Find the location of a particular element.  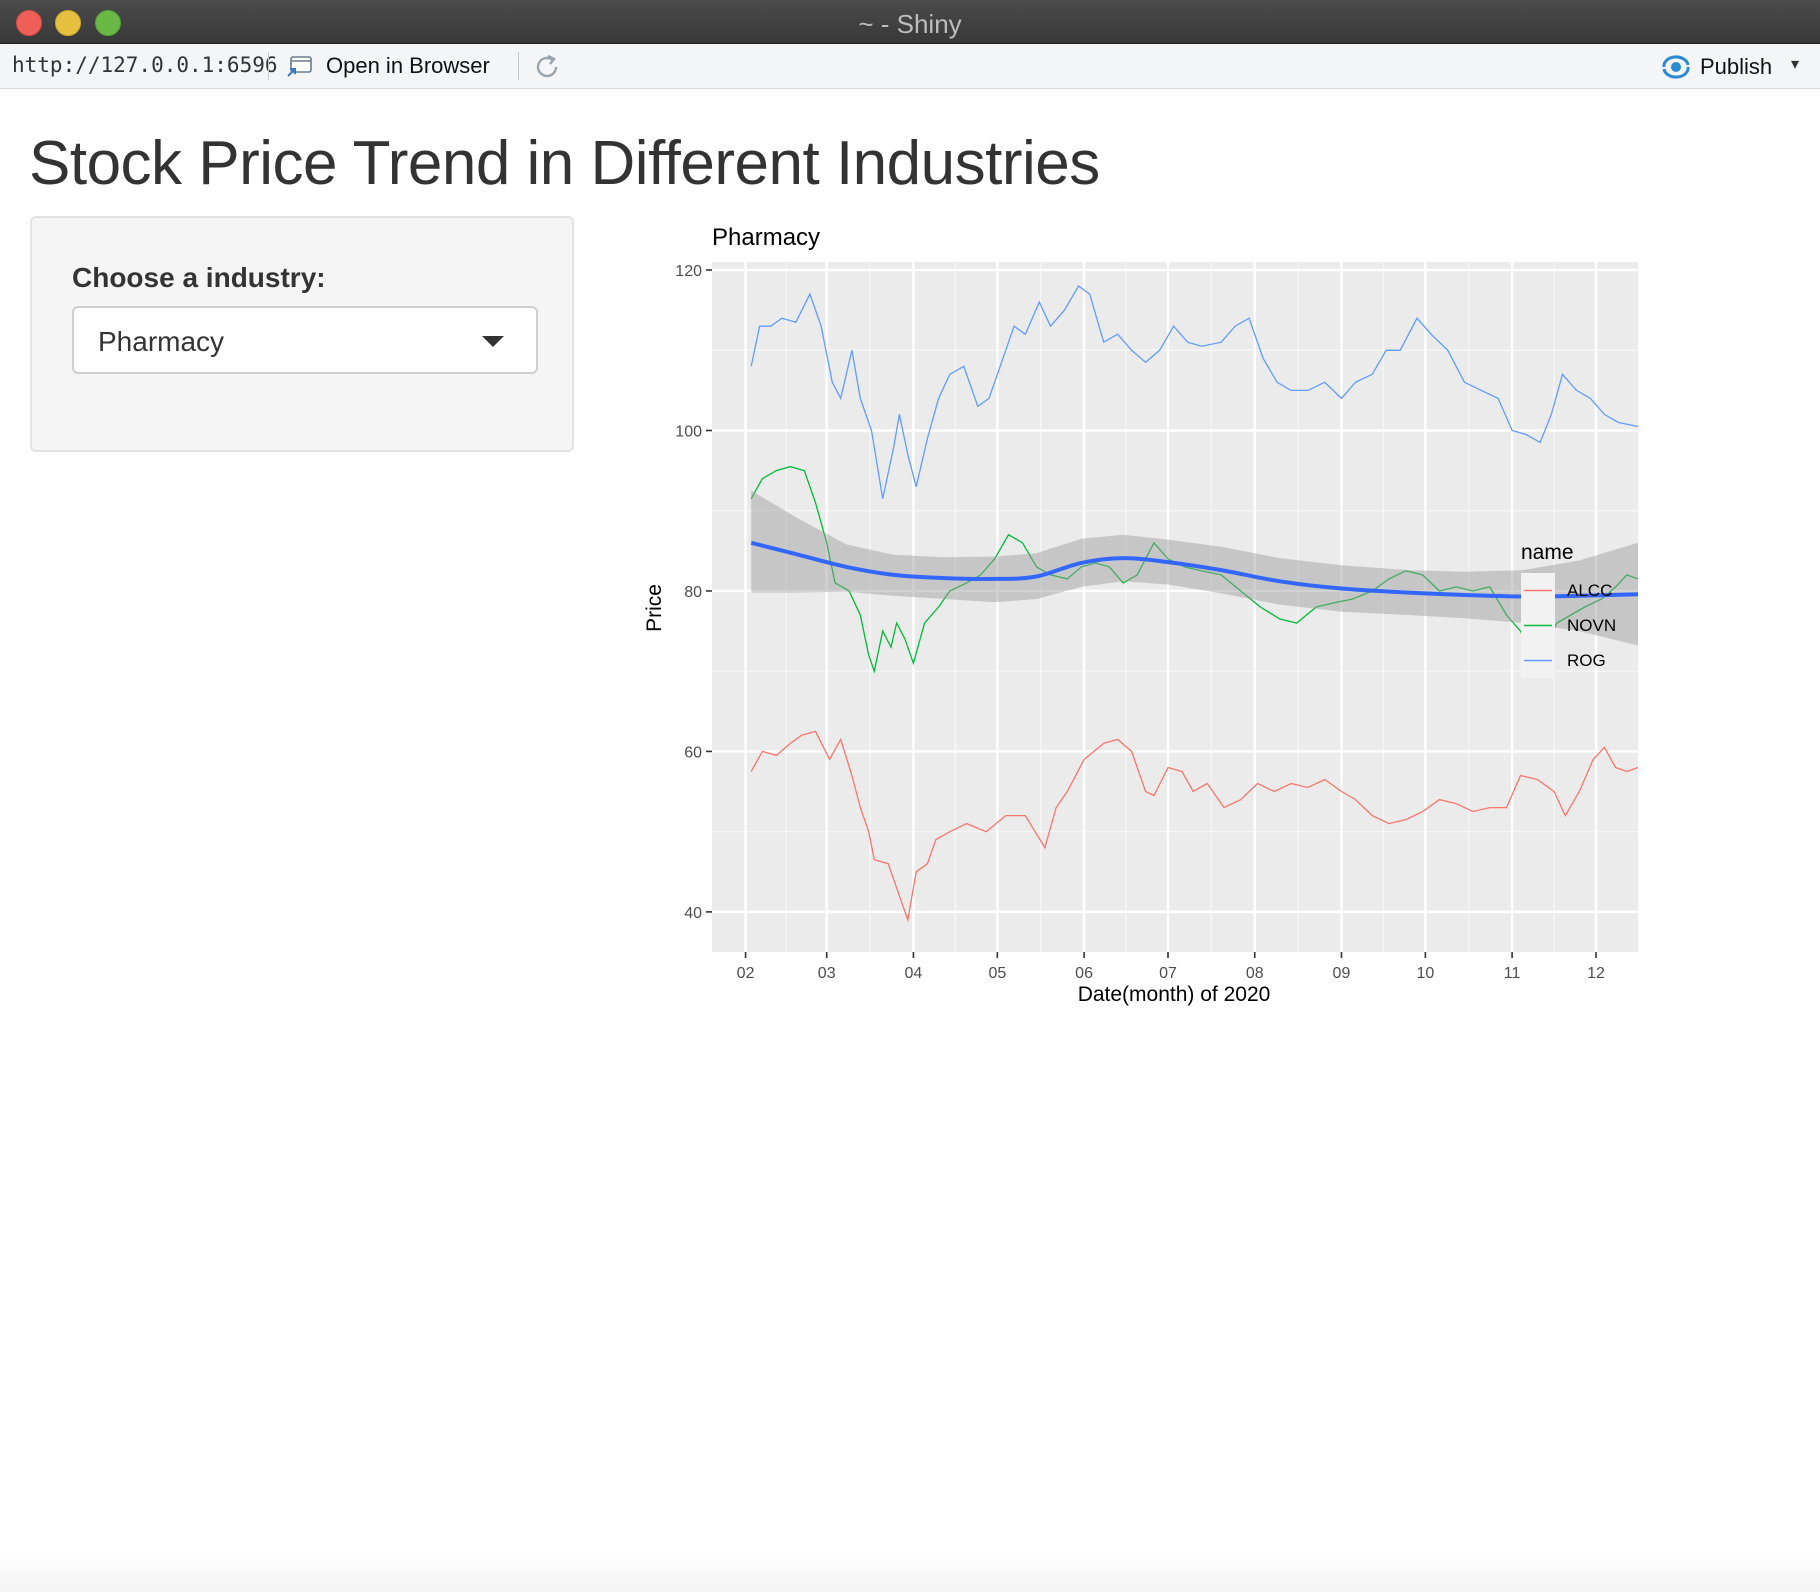

chart-title: Pharmacy is located at coordinates (766, 237).